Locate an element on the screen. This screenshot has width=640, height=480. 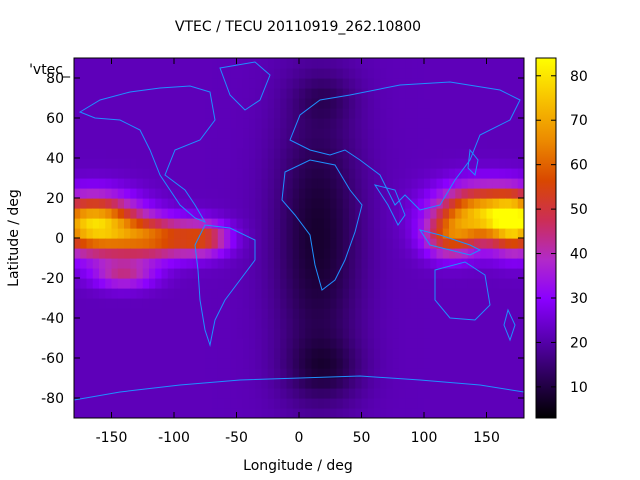
colorbar-tick-label: 70 is located at coordinates (579, 121).